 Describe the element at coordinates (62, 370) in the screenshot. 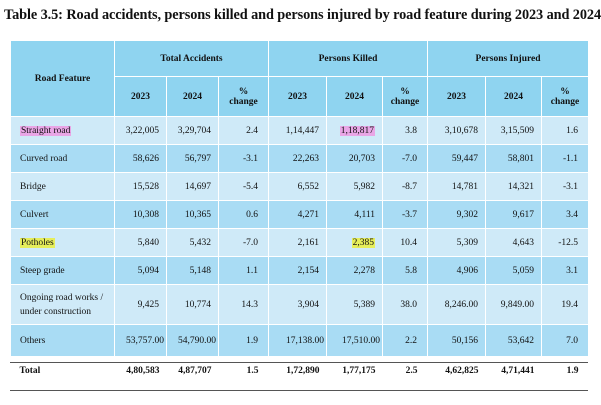

I see `row-feature: Total` at that location.